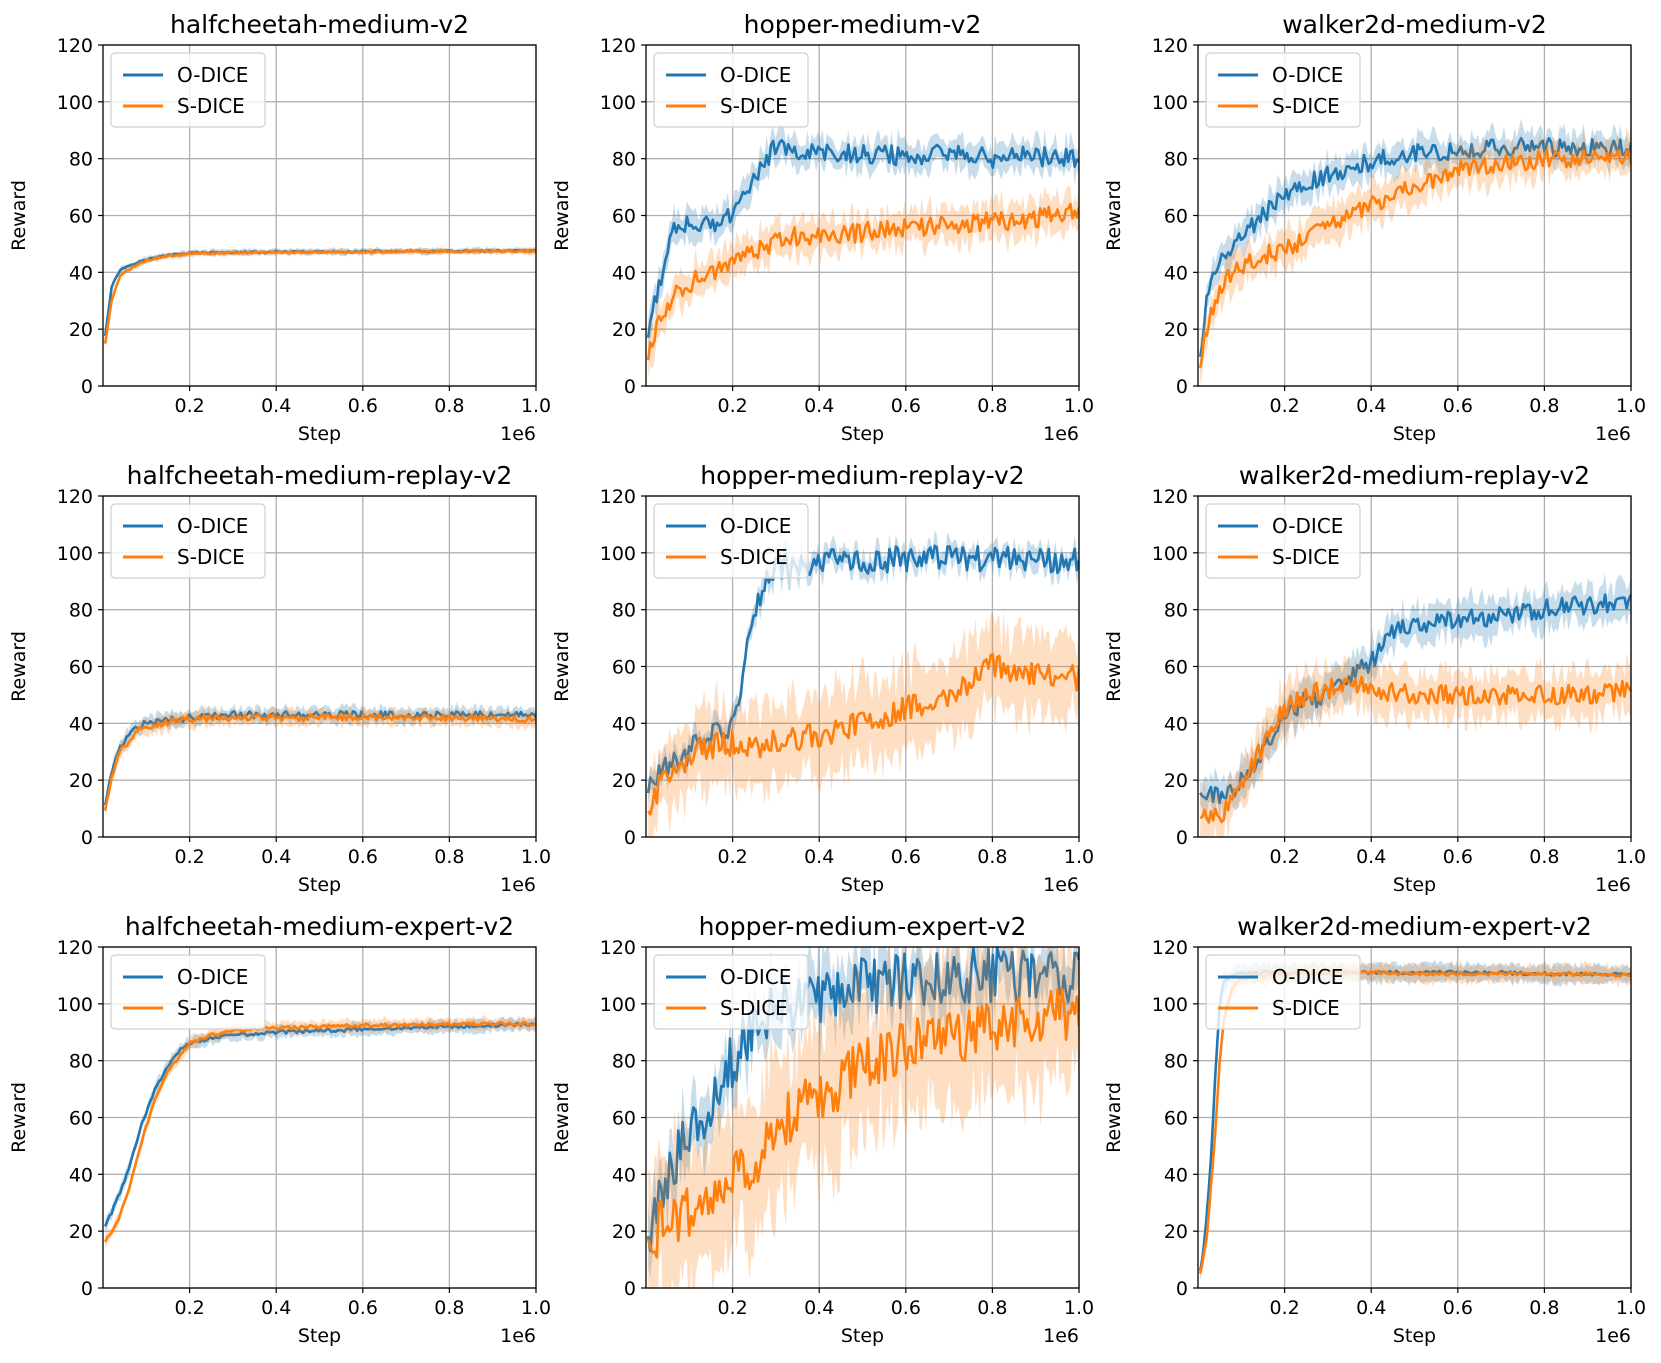  What do you see at coordinates (1414, 24) in the screenshot?
I see `chart-title: walker2d-medium-v2` at bounding box center [1414, 24].